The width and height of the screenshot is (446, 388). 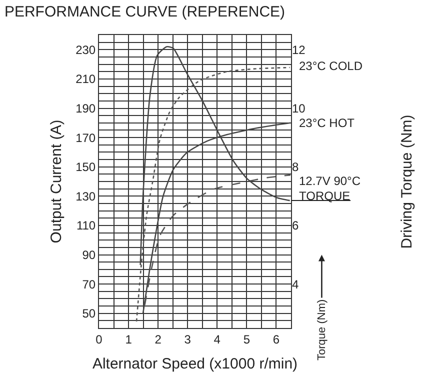 I want to click on x-tick-label: 6, so click(x=276, y=339).